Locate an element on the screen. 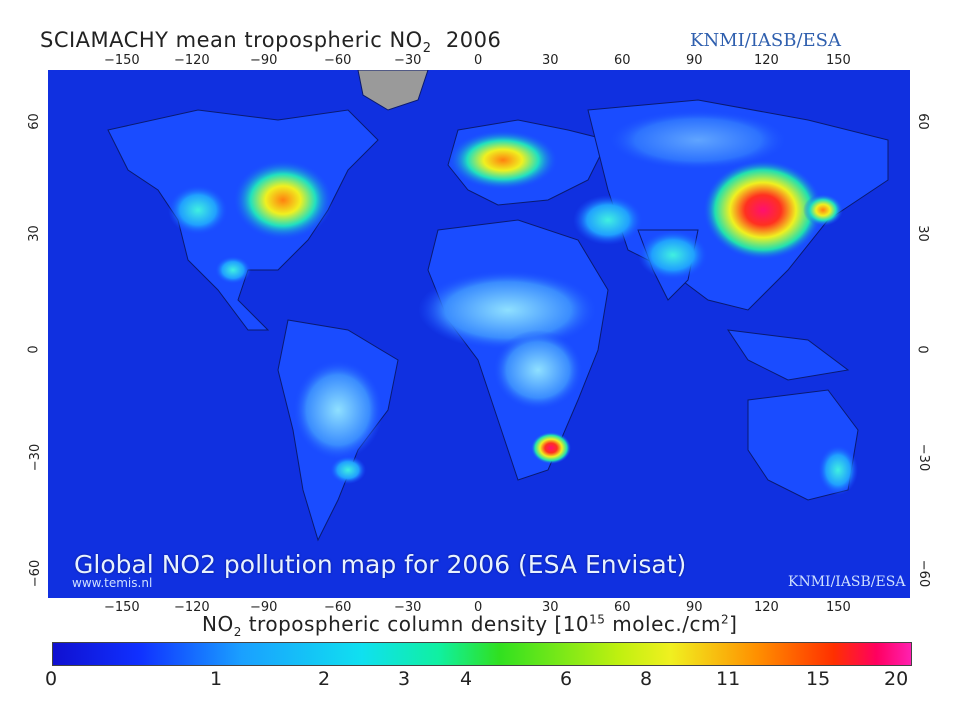  lon-tick-top: −150 is located at coordinates (122, 60).